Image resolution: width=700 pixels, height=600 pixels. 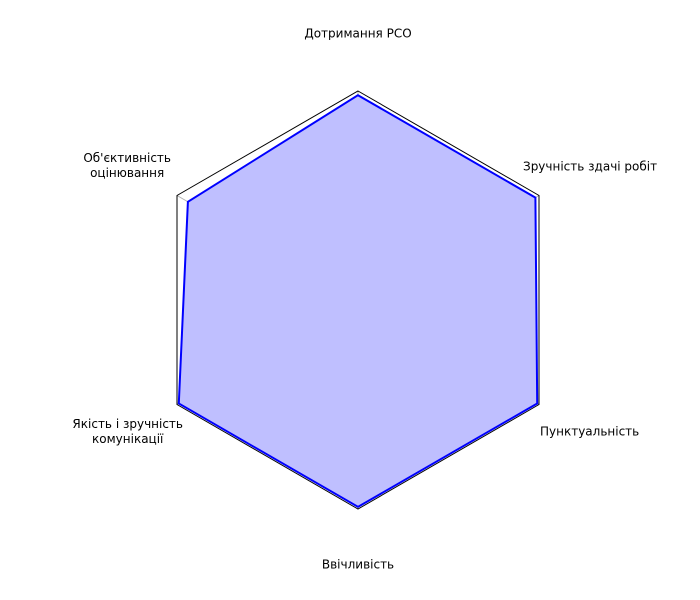 What do you see at coordinates (358, 33) in the screenshot?
I see `axis-label-rso-compliance: Дотримання РСО` at bounding box center [358, 33].